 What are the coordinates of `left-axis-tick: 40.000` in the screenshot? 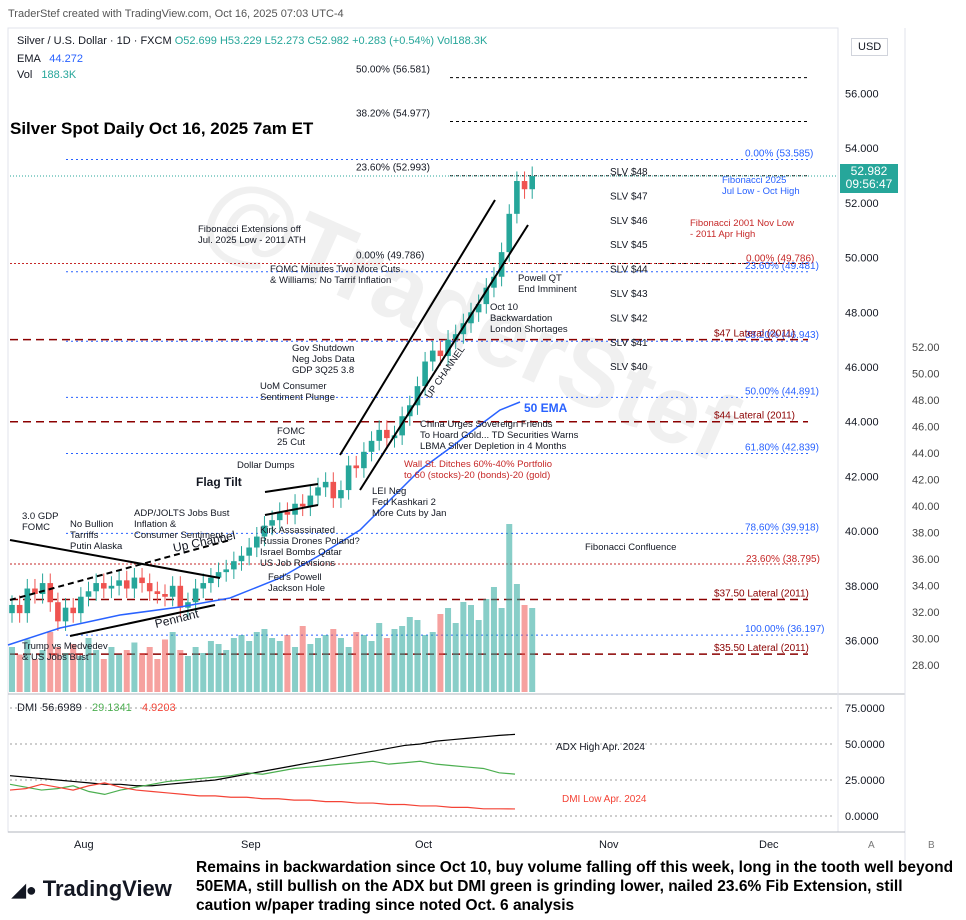 It's located at (862, 532).